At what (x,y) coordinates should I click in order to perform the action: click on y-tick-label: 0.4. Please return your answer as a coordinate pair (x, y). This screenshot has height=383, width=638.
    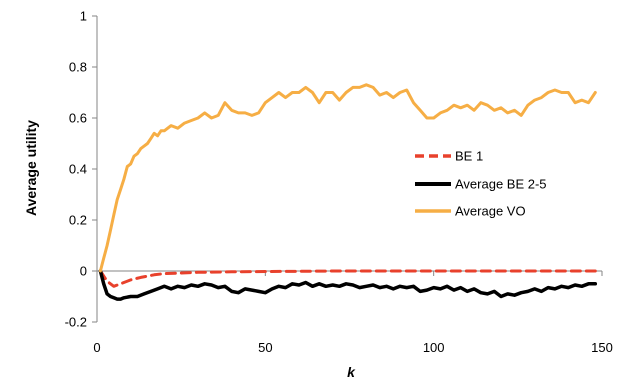
    Looking at the image, I should click on (78, 169).